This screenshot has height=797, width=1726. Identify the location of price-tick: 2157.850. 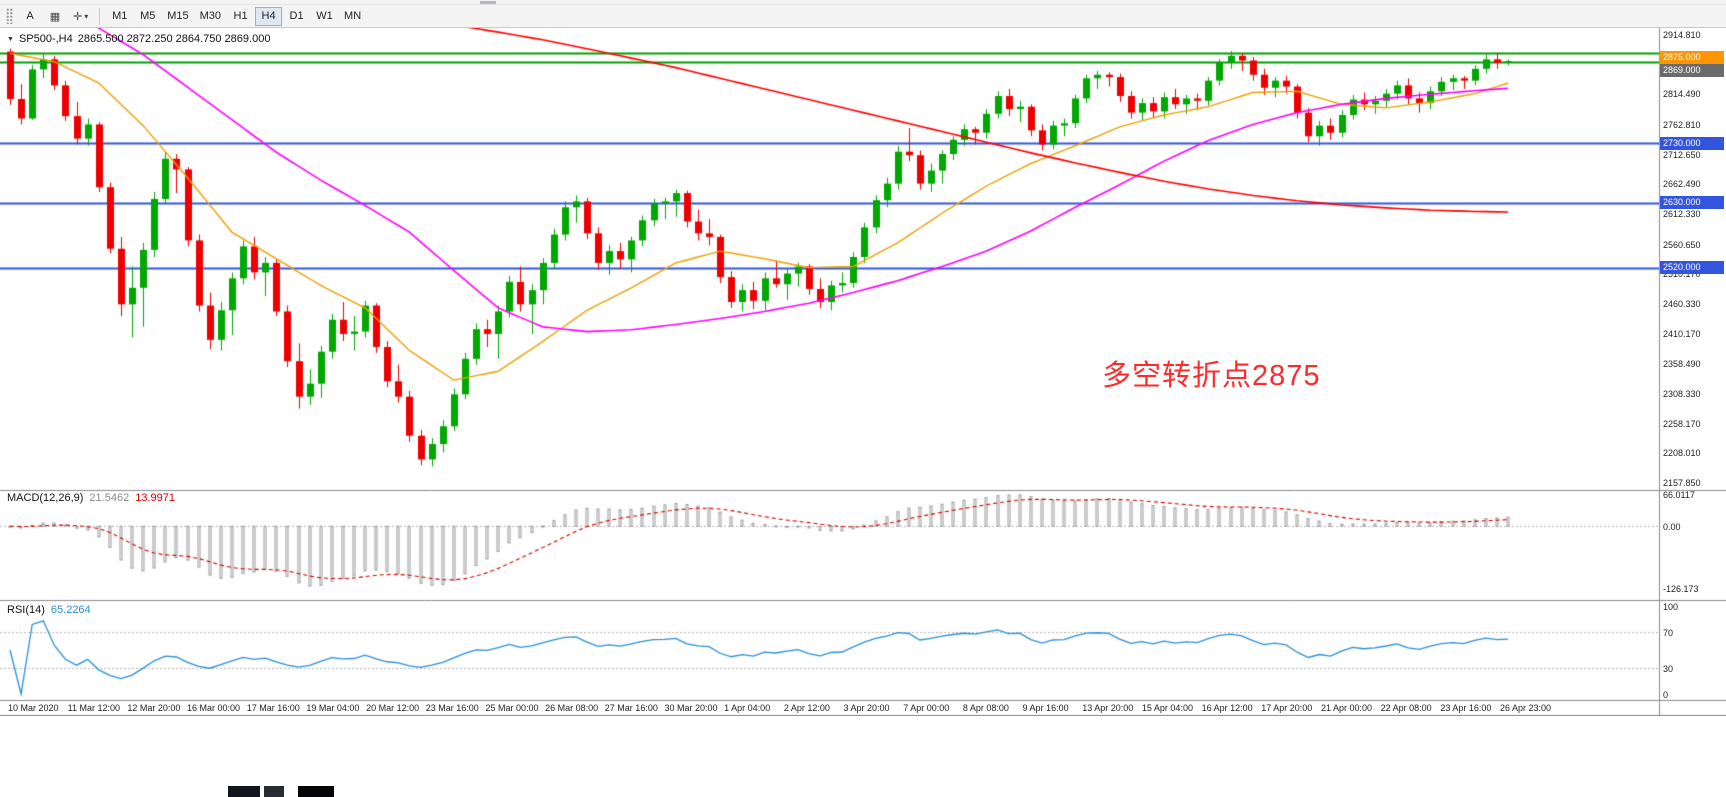
(1682, 483).